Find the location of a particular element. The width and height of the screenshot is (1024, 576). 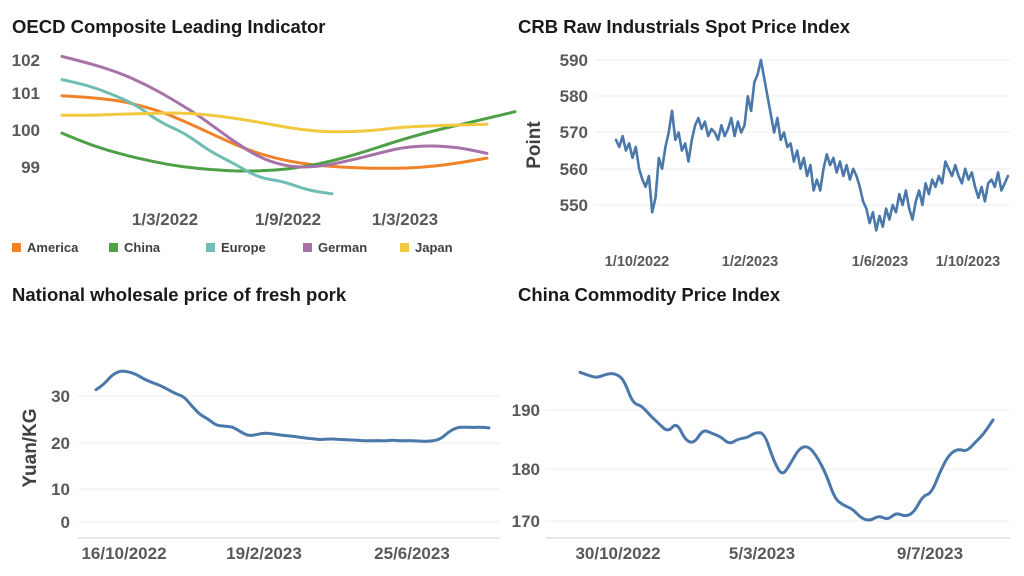

oecd-x-tick-label: 1/3/2022 is located at coordinates (165, 219).